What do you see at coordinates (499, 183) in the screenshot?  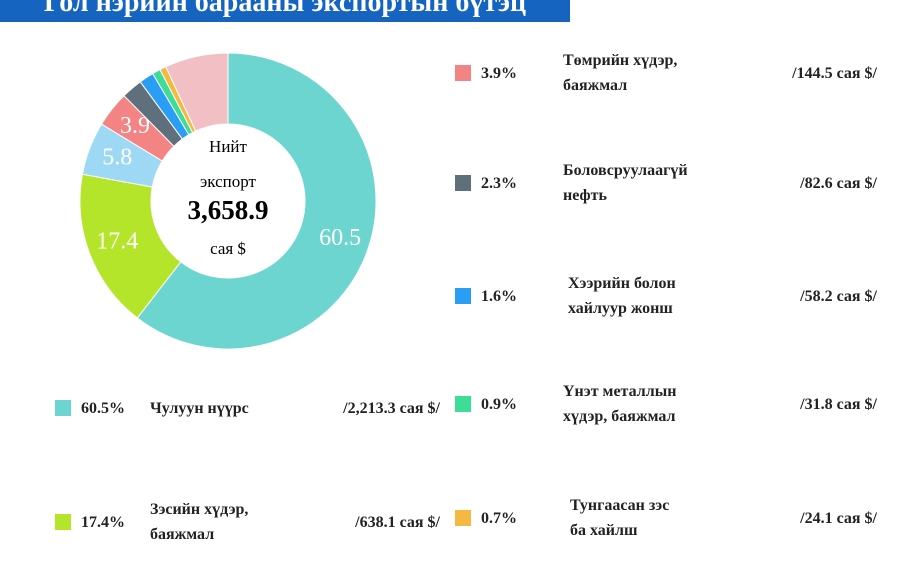 I see `legend-percent: 2.3%` at bounding box center [499, 183].